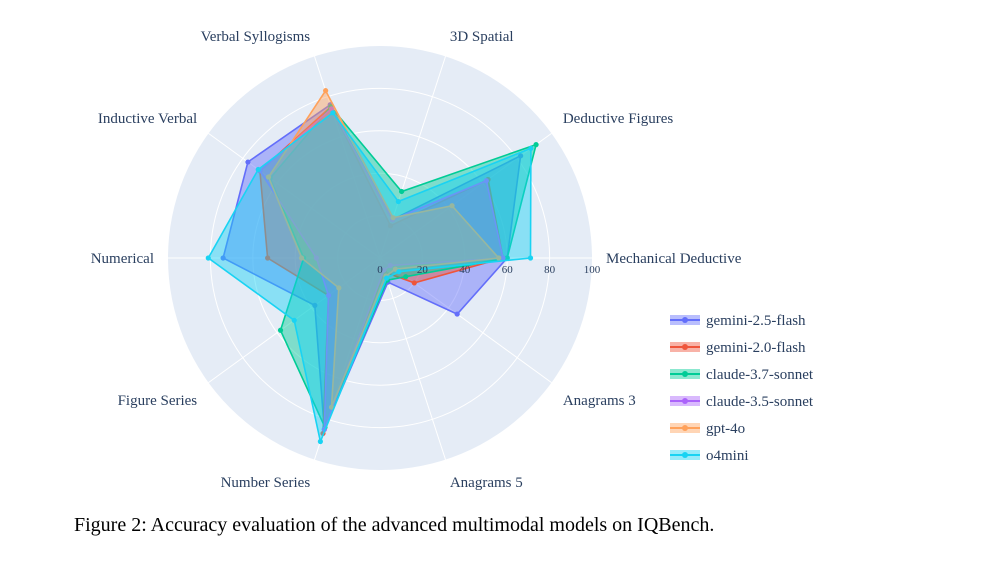  I want to click on legend-label: o4mini, so click(727, 456).